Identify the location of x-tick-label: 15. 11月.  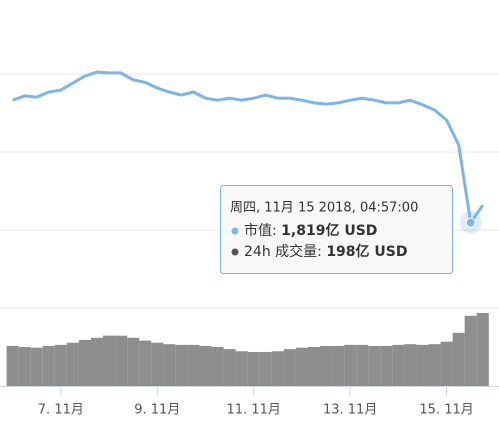
(446, 410).